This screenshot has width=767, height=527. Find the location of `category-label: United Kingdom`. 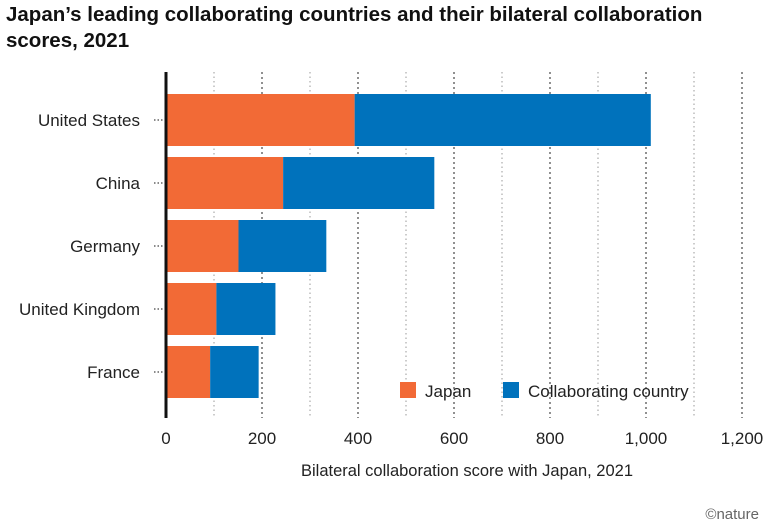

category-label: United Kingdom is located at coordinates (79, 309).